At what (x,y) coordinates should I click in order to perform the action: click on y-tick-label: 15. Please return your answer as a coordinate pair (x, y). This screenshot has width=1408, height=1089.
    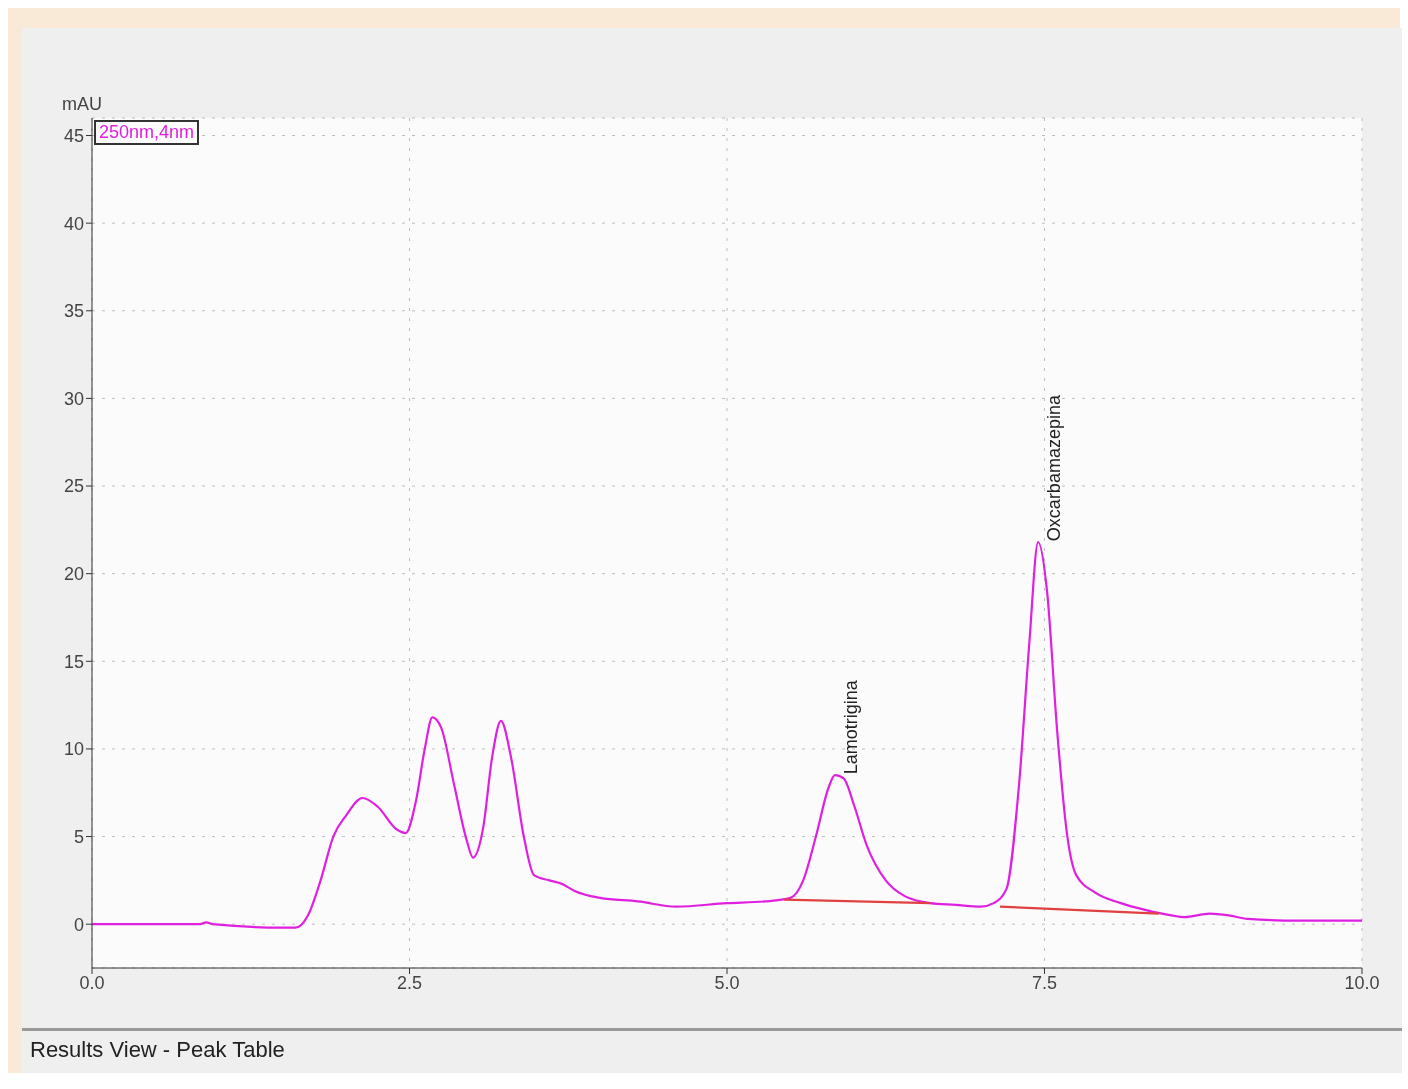
    Looking at the image, I should click on (73, 661).